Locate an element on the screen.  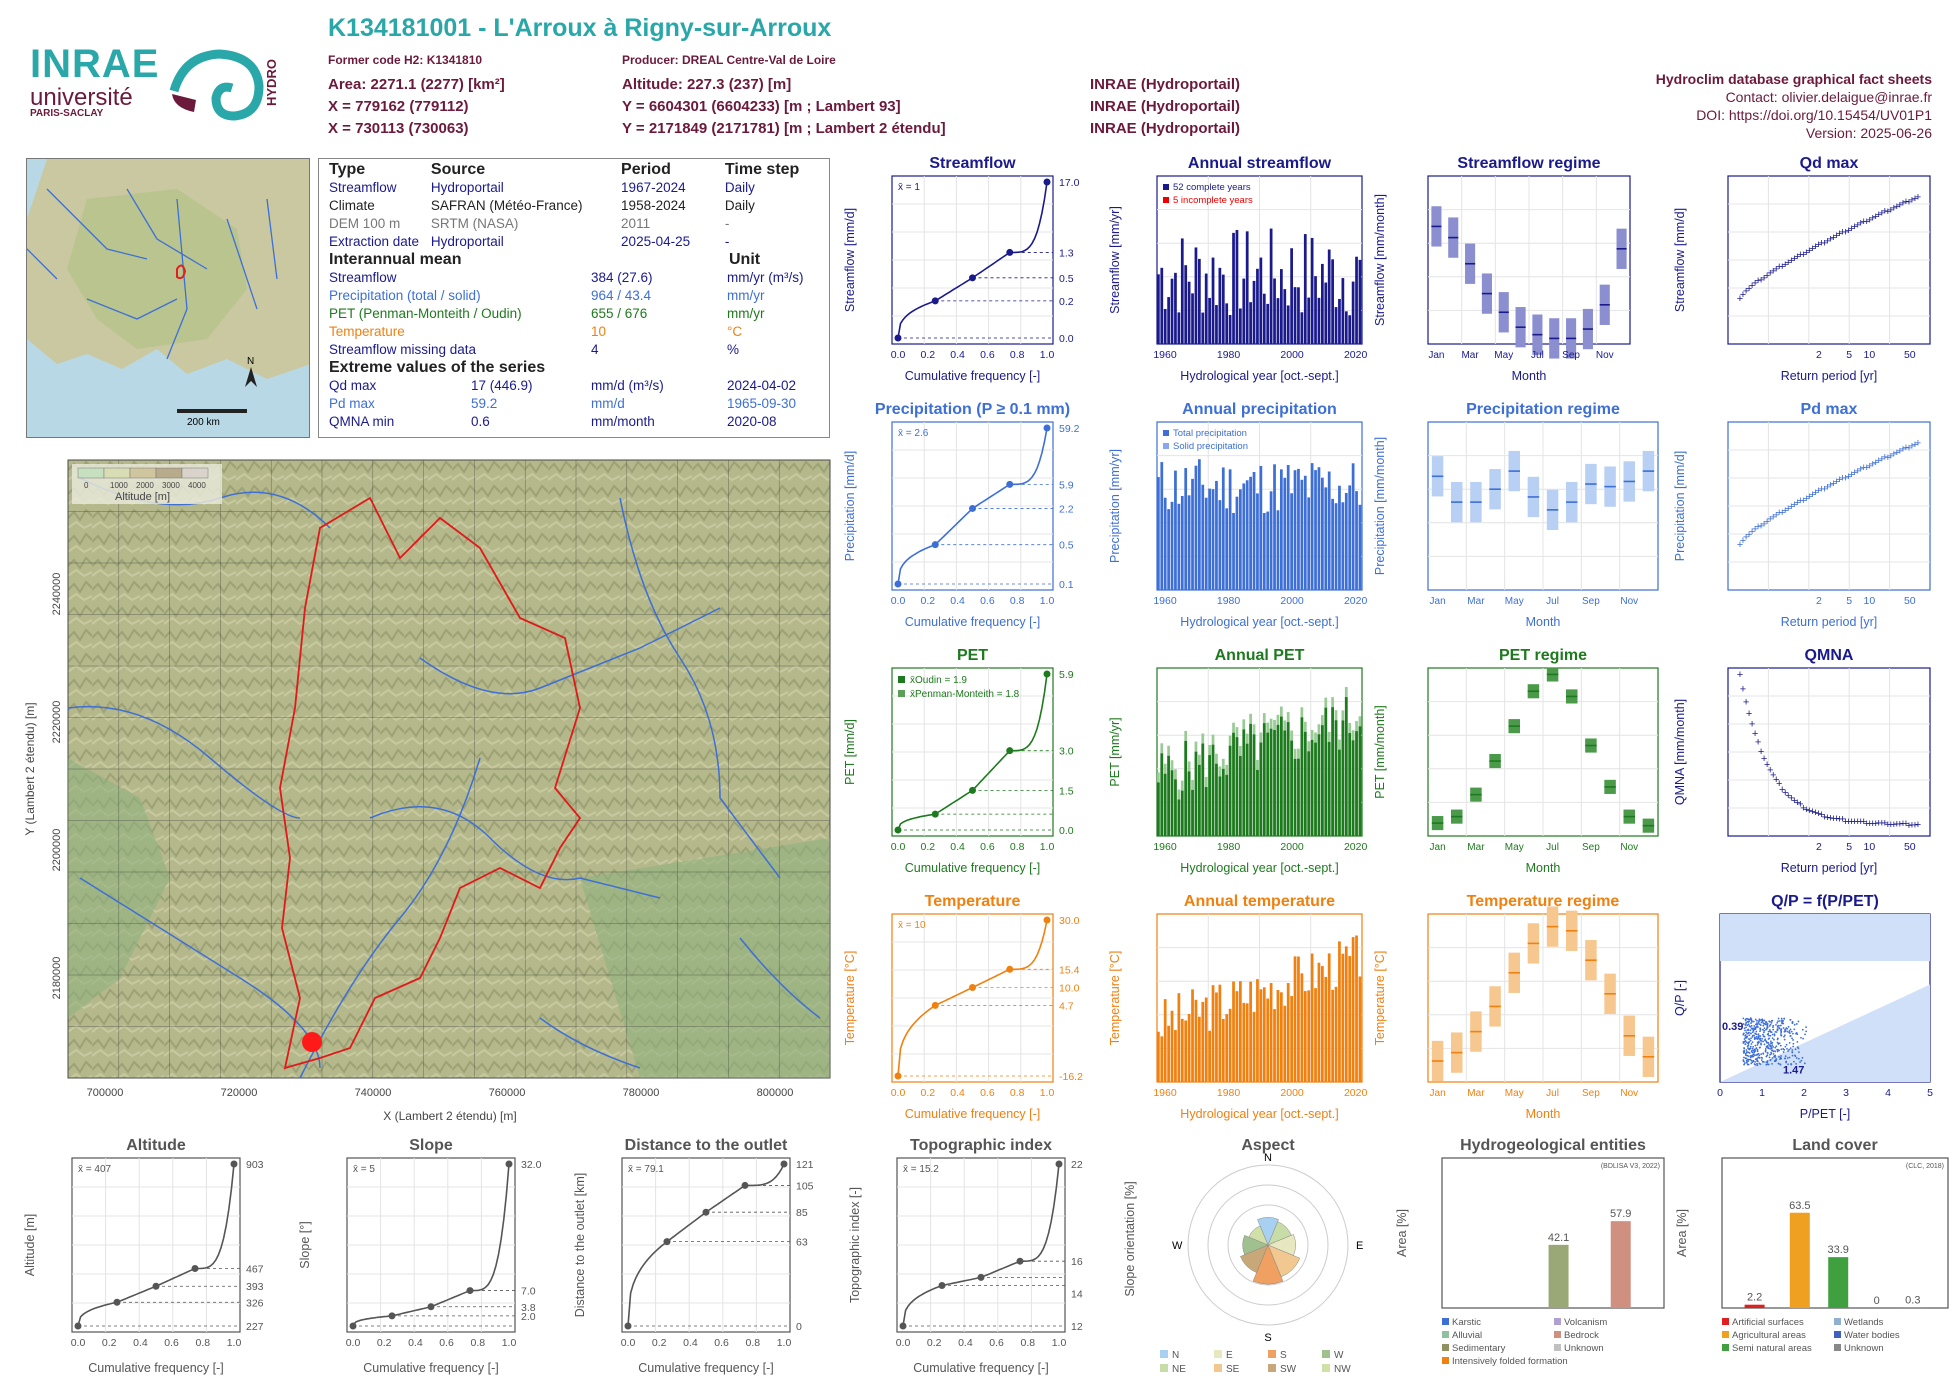
x-tick-label: 1960 is located at coordinates (1165, 601).